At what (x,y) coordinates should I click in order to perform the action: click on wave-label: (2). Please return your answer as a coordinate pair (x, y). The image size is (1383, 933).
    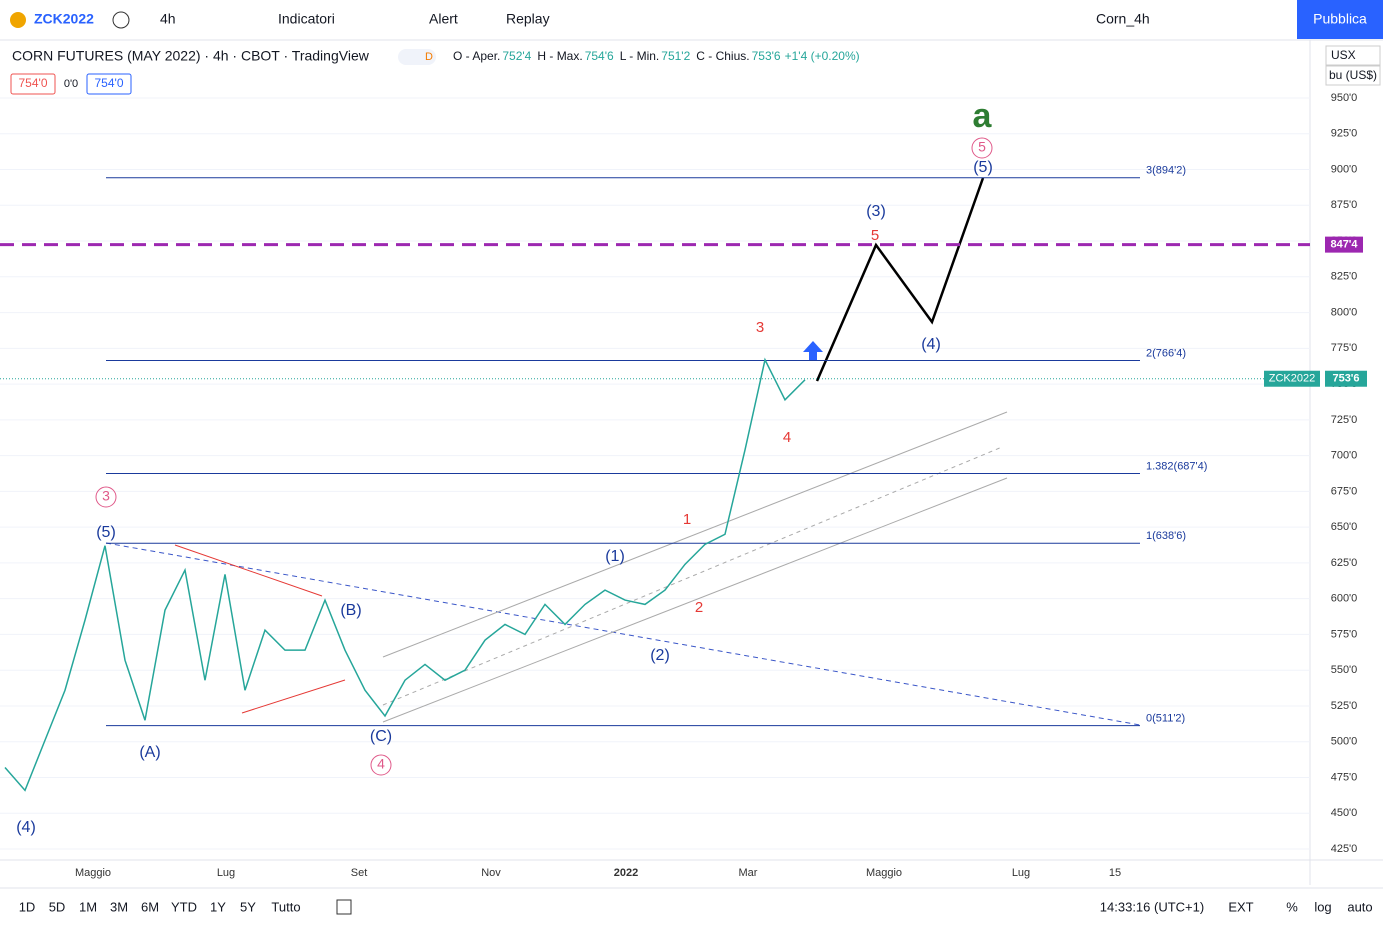
    Looking at the image, I should click on (660, 655).